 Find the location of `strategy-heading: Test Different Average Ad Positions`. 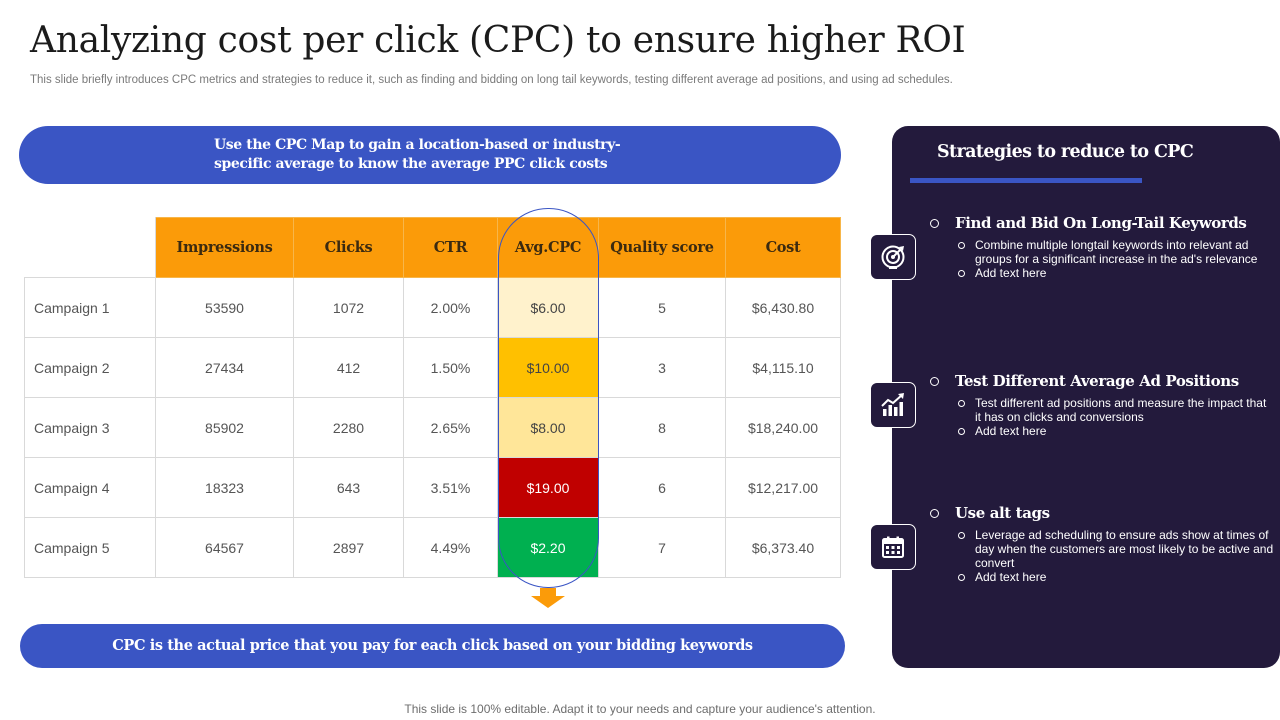

strategy-heading: Test Different Average Ad Positions is located at coordinates (1097, 381).